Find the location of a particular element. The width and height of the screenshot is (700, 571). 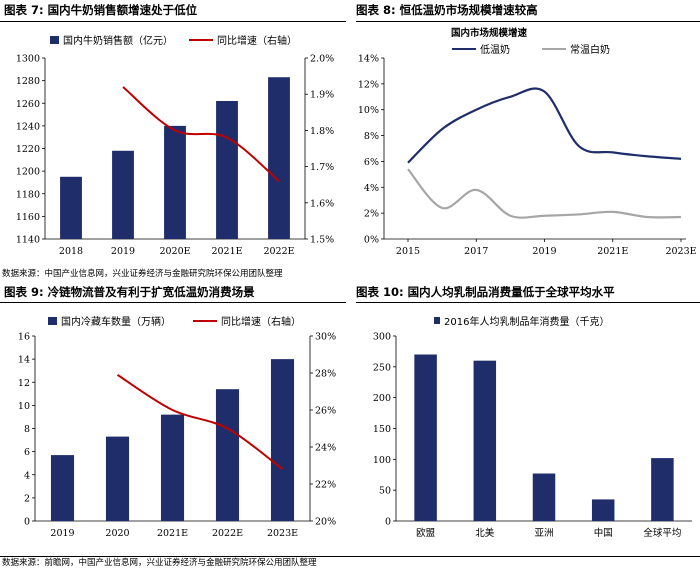

c1-y2tick-label: 2.0% is located at coordinates (322, 59).